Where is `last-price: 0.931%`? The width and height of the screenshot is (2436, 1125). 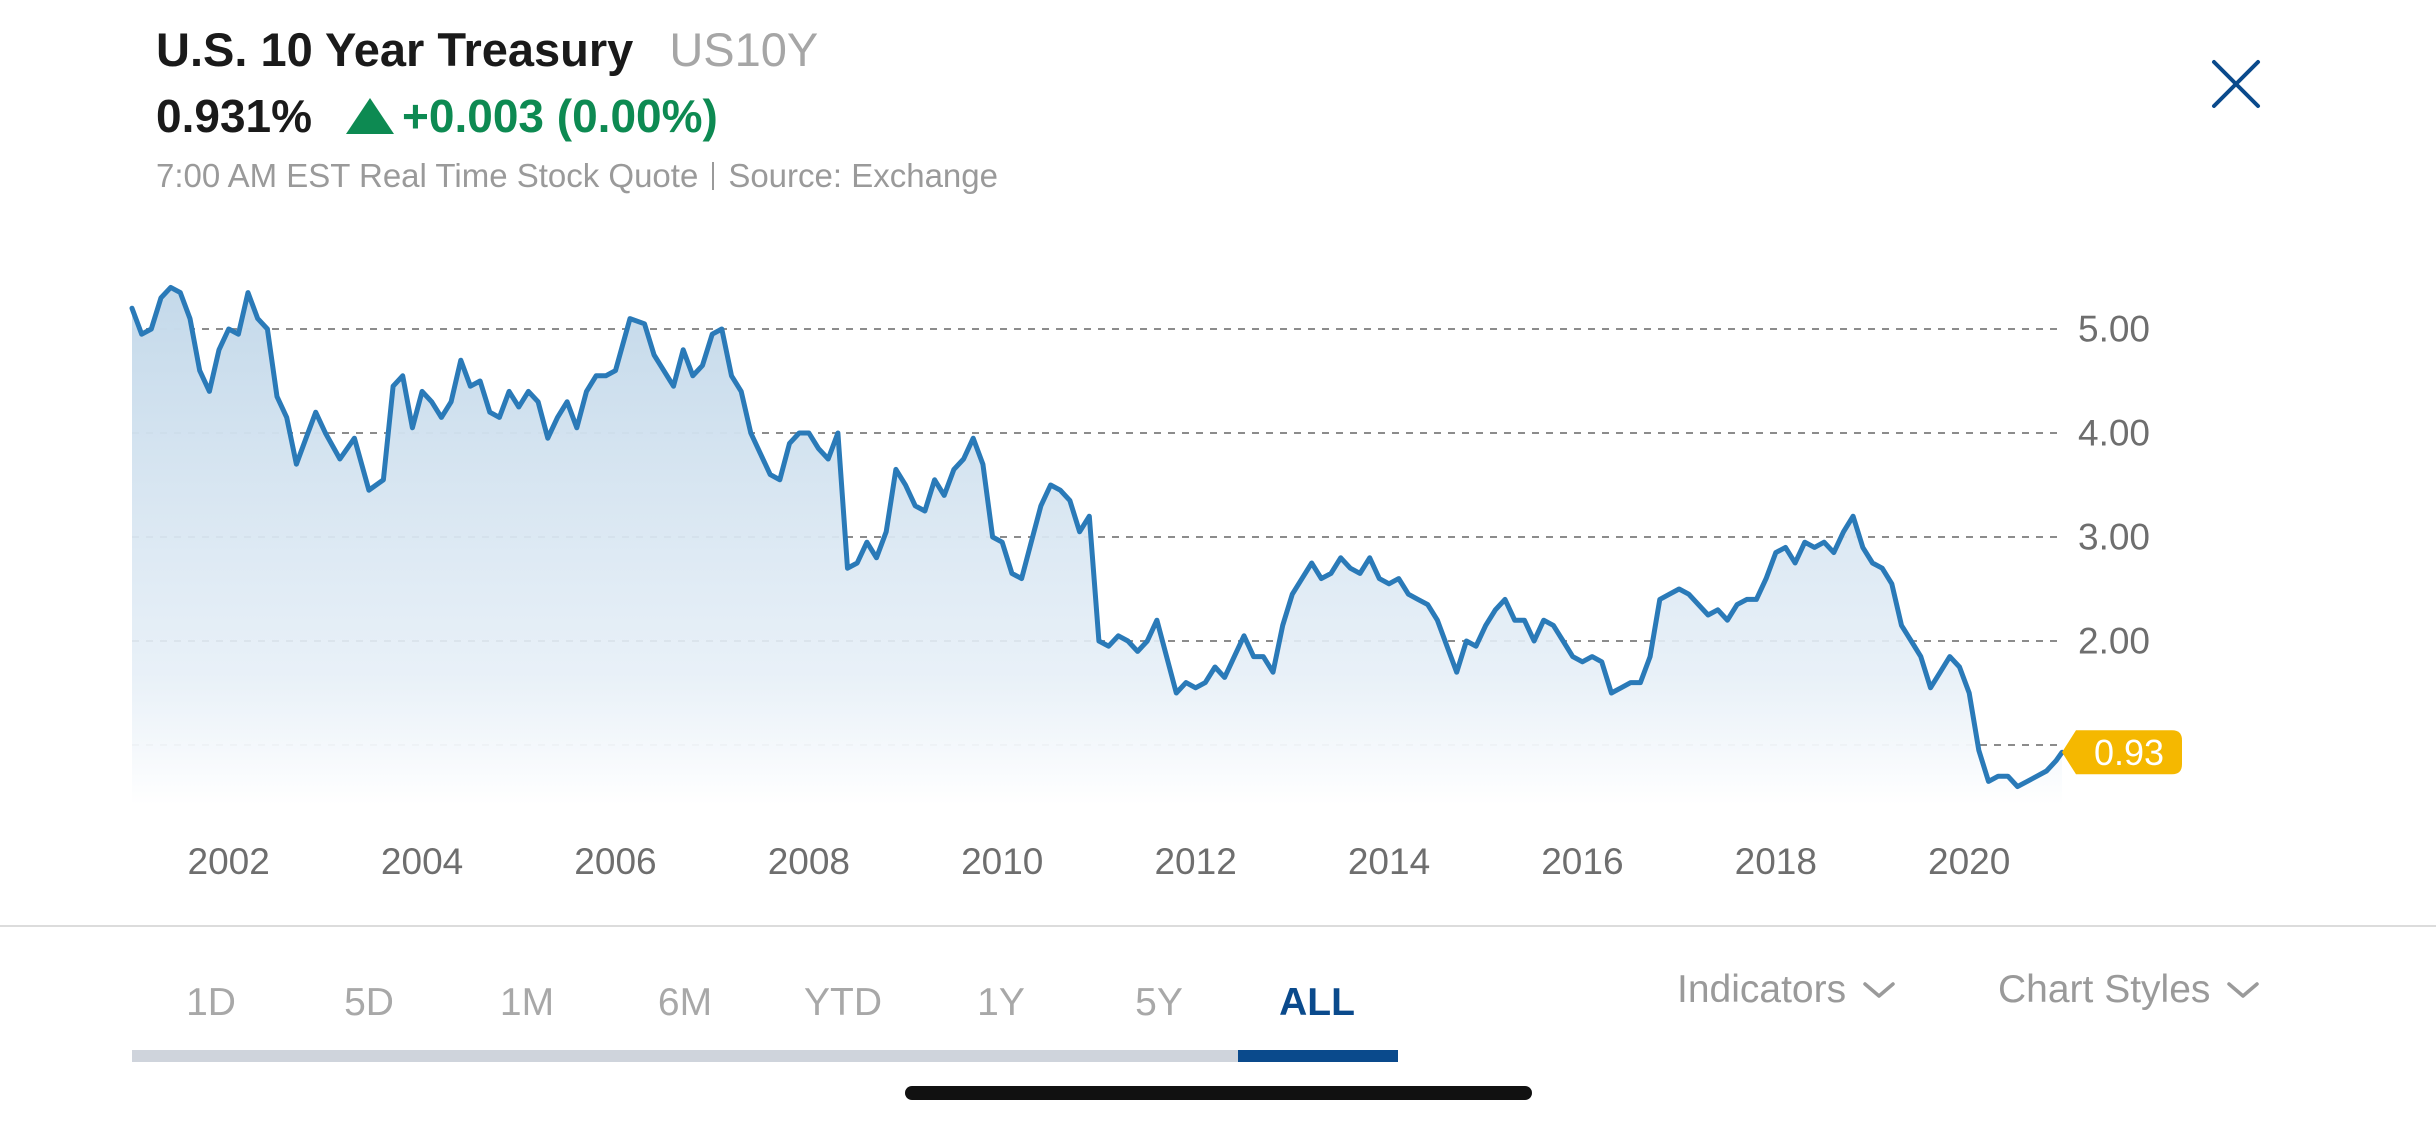
last-price: 0.931% is located at coordinates (234, 116).